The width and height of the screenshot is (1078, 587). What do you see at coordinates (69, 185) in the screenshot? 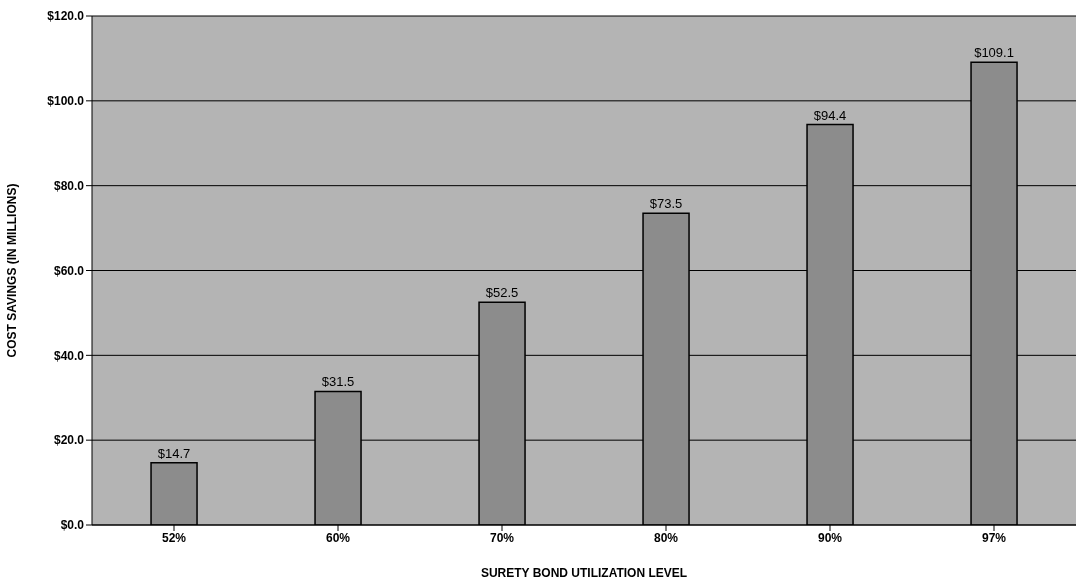
I see `y-tick-label: $80.0` at bounding box center [69, 185].